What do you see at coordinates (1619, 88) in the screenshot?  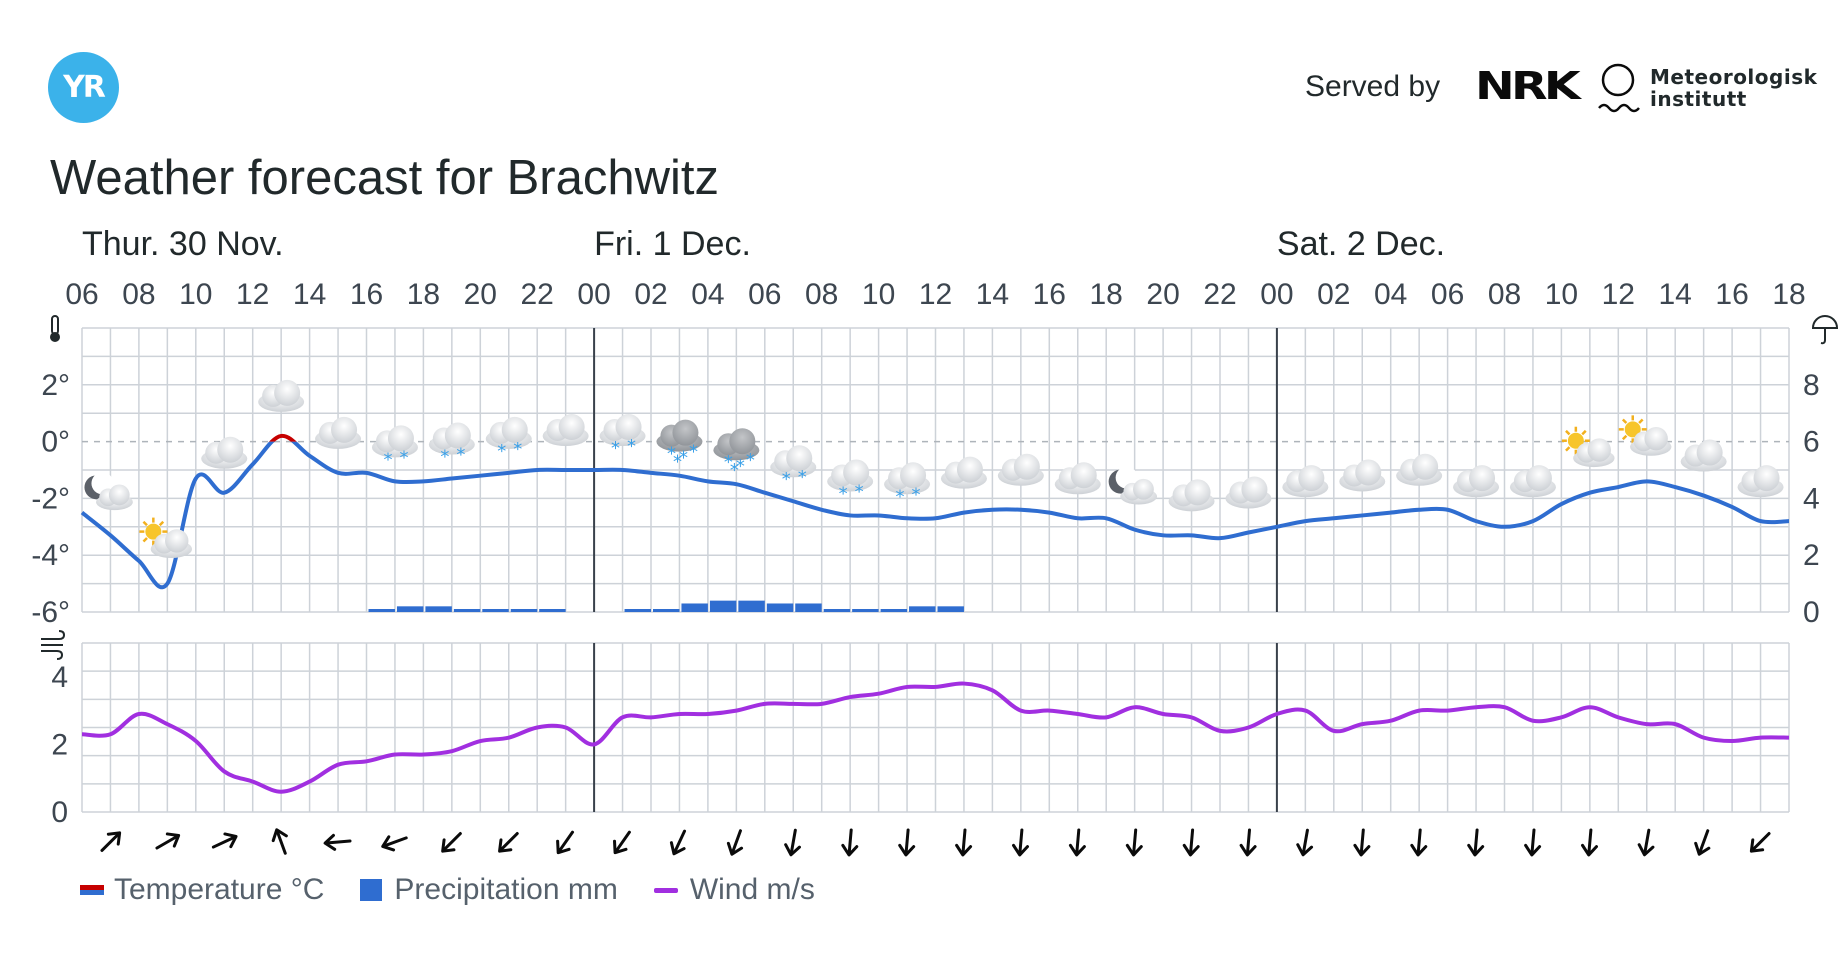 I see `met-institute-logo-icon` at bounding box center [1619, 88].